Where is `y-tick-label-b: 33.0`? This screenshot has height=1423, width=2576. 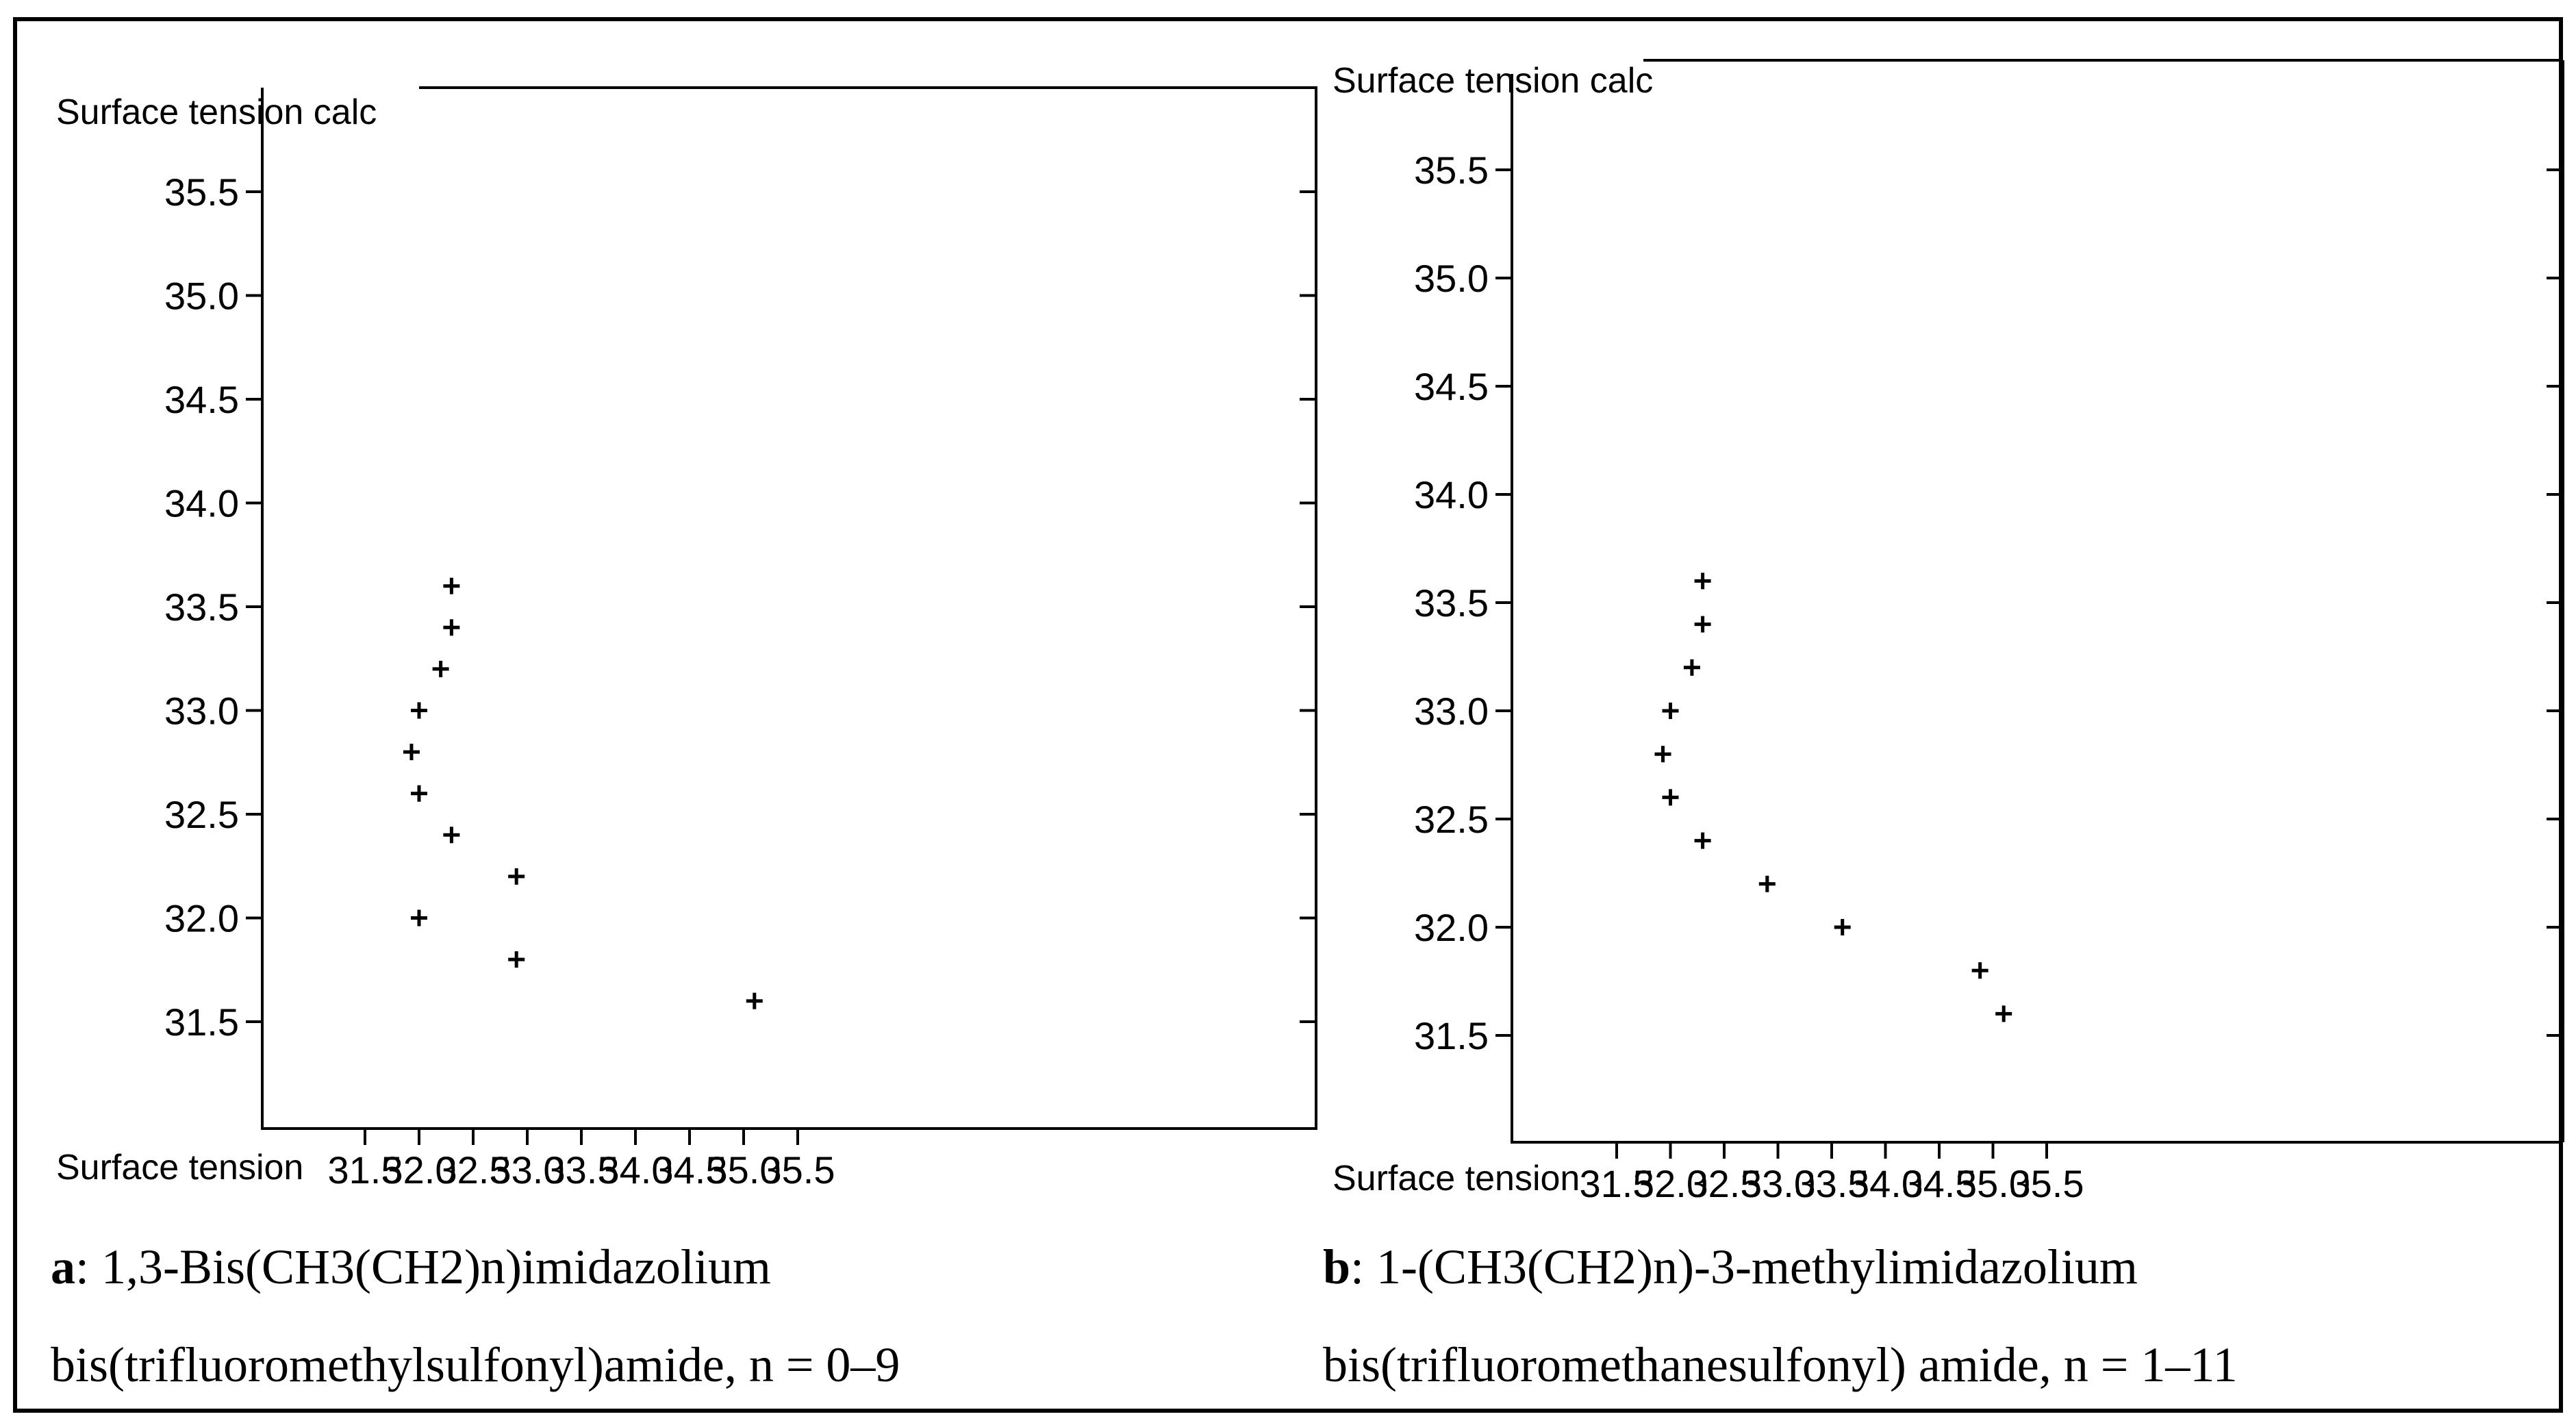
y-tick-label-b: 33.0 is located at coordinates (1452, 711).